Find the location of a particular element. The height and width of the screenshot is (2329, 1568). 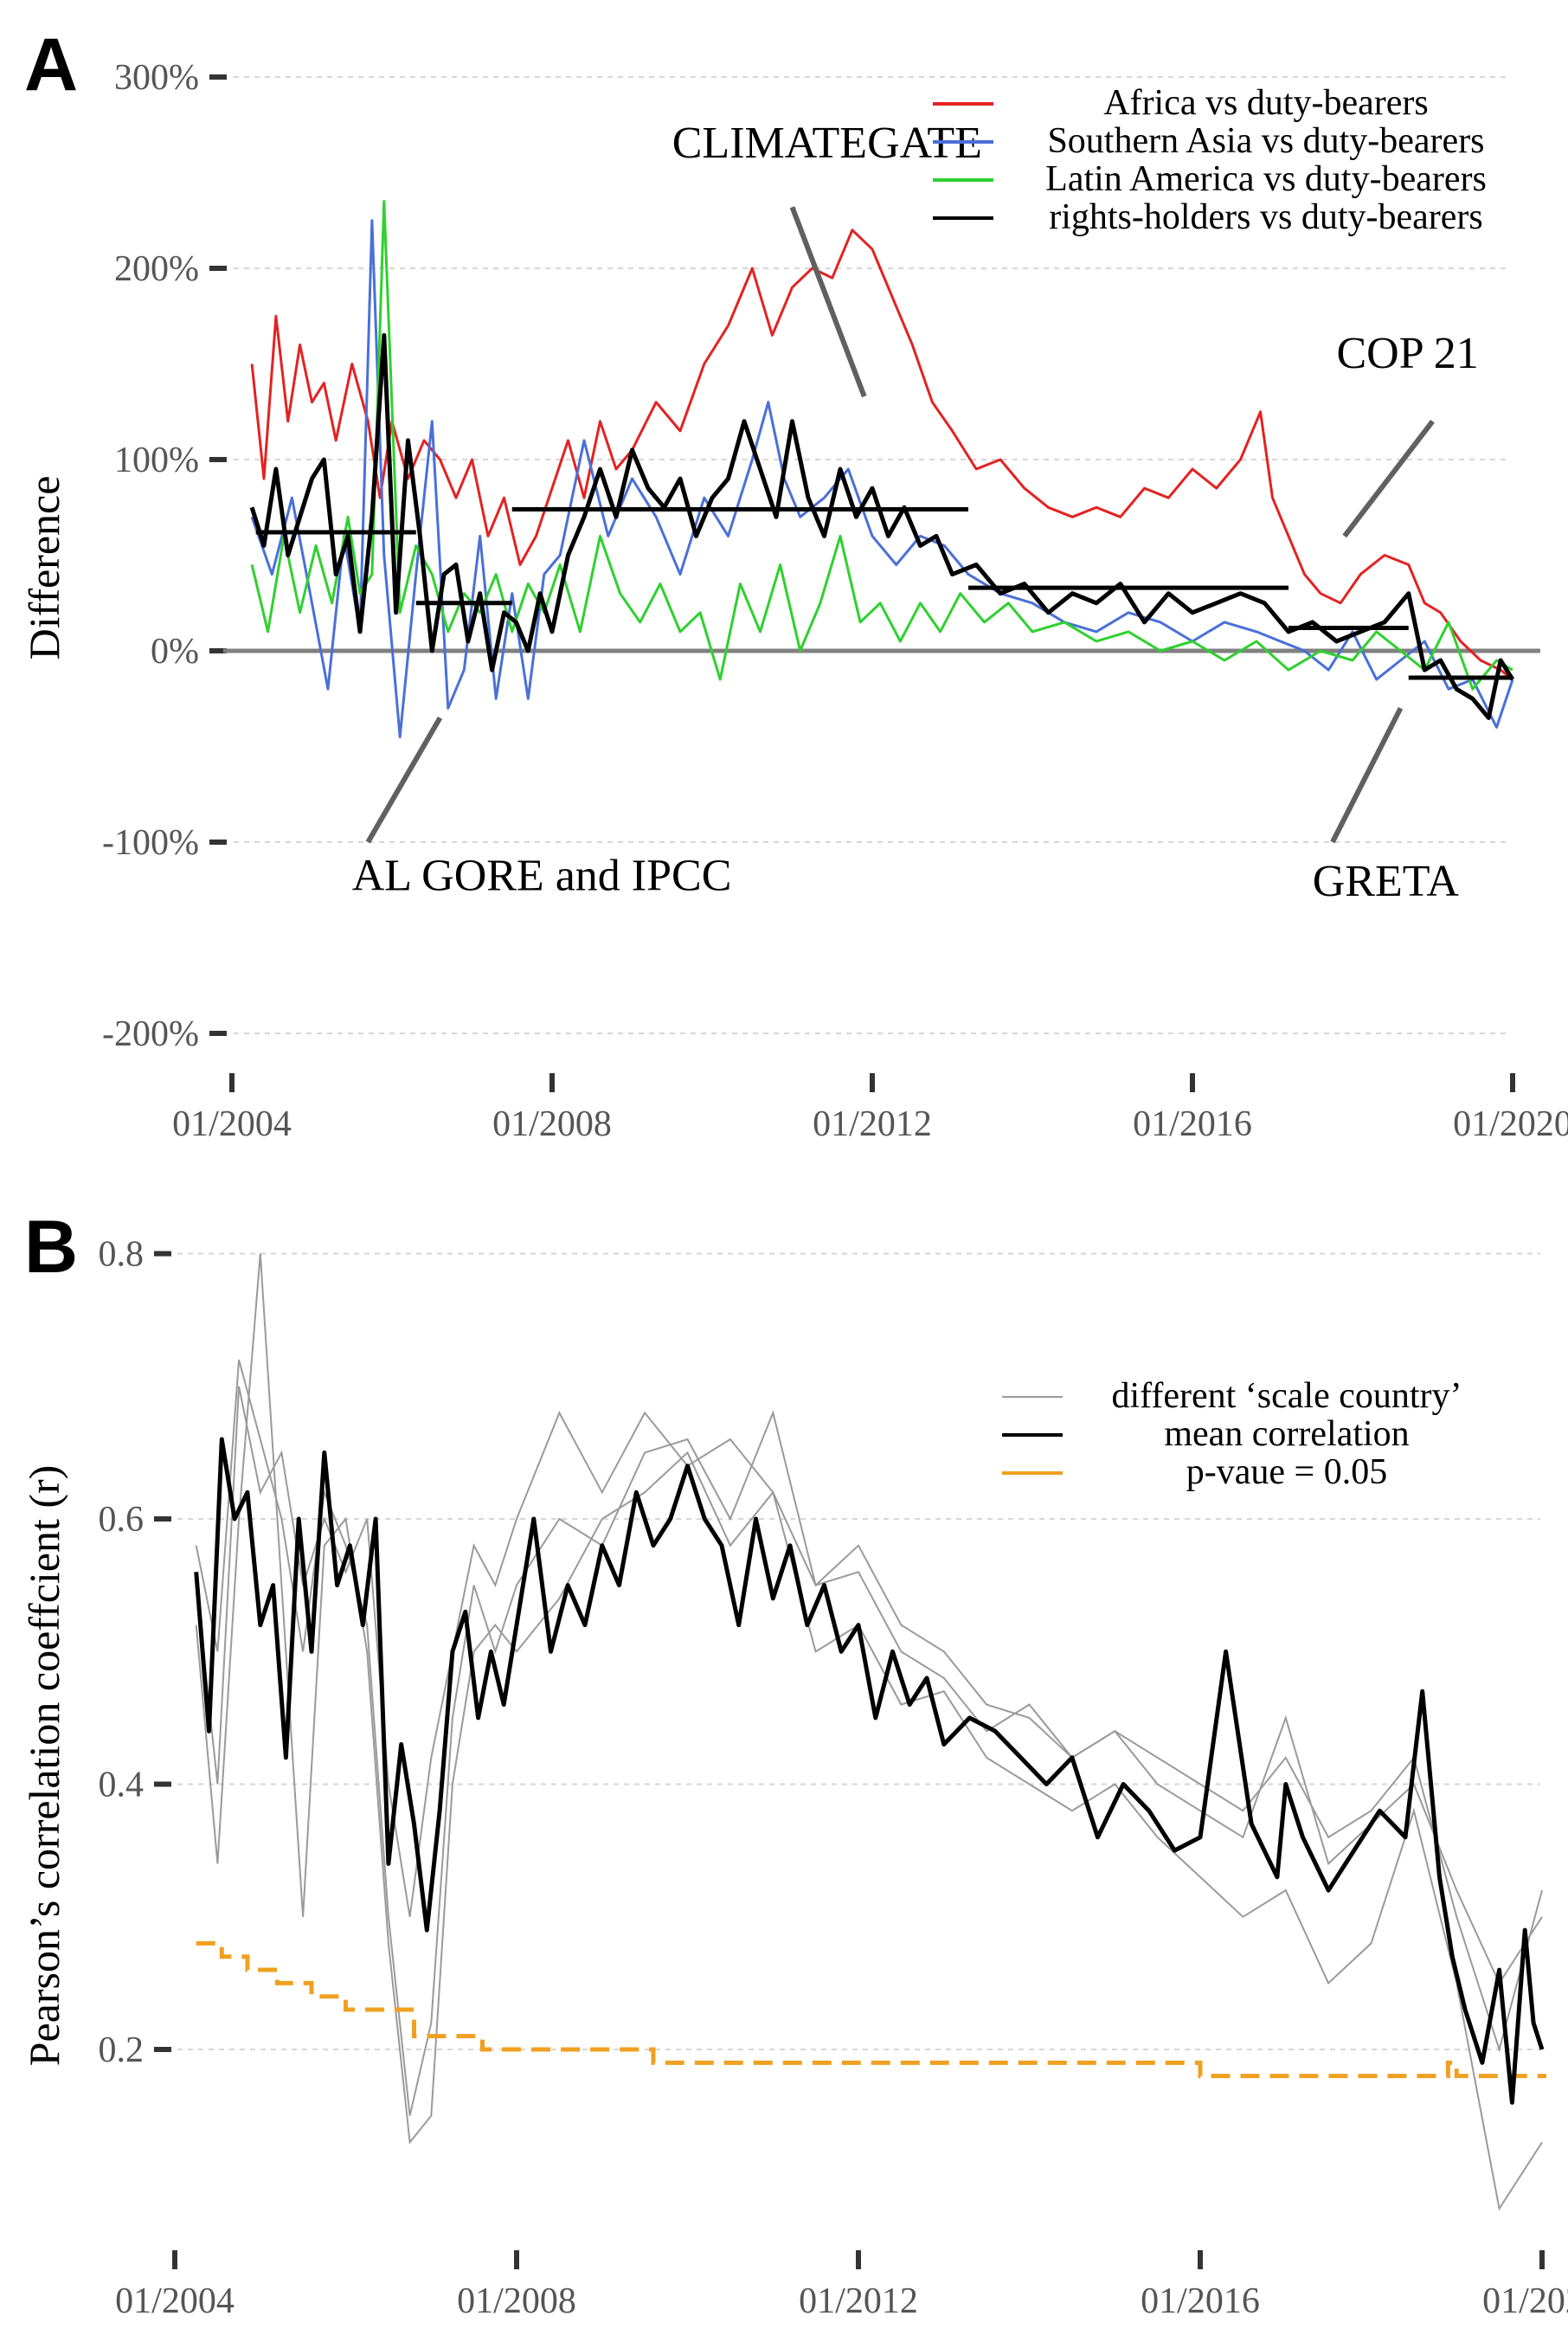

legend-entry: Southern Asia vs duty-bearers is located at coordinates (1265, 141).